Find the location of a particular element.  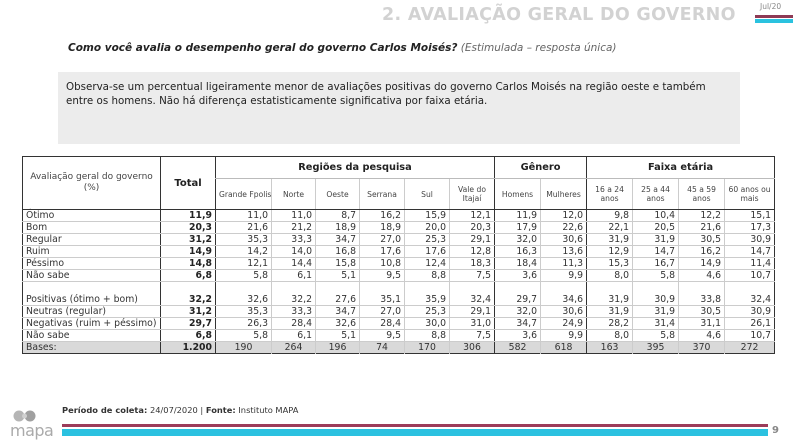

cell-value: 10,8 is located at coordinates (382, 263).